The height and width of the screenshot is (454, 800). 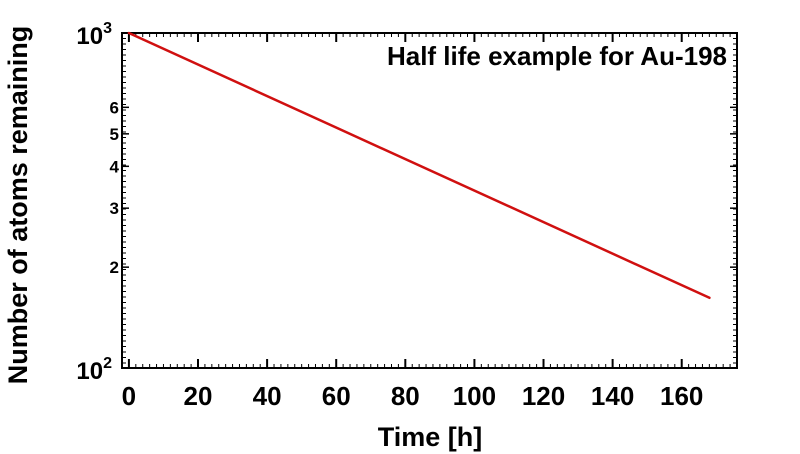 I want to click on y-minor-tick-label: 3, so click(x=114, y=208).